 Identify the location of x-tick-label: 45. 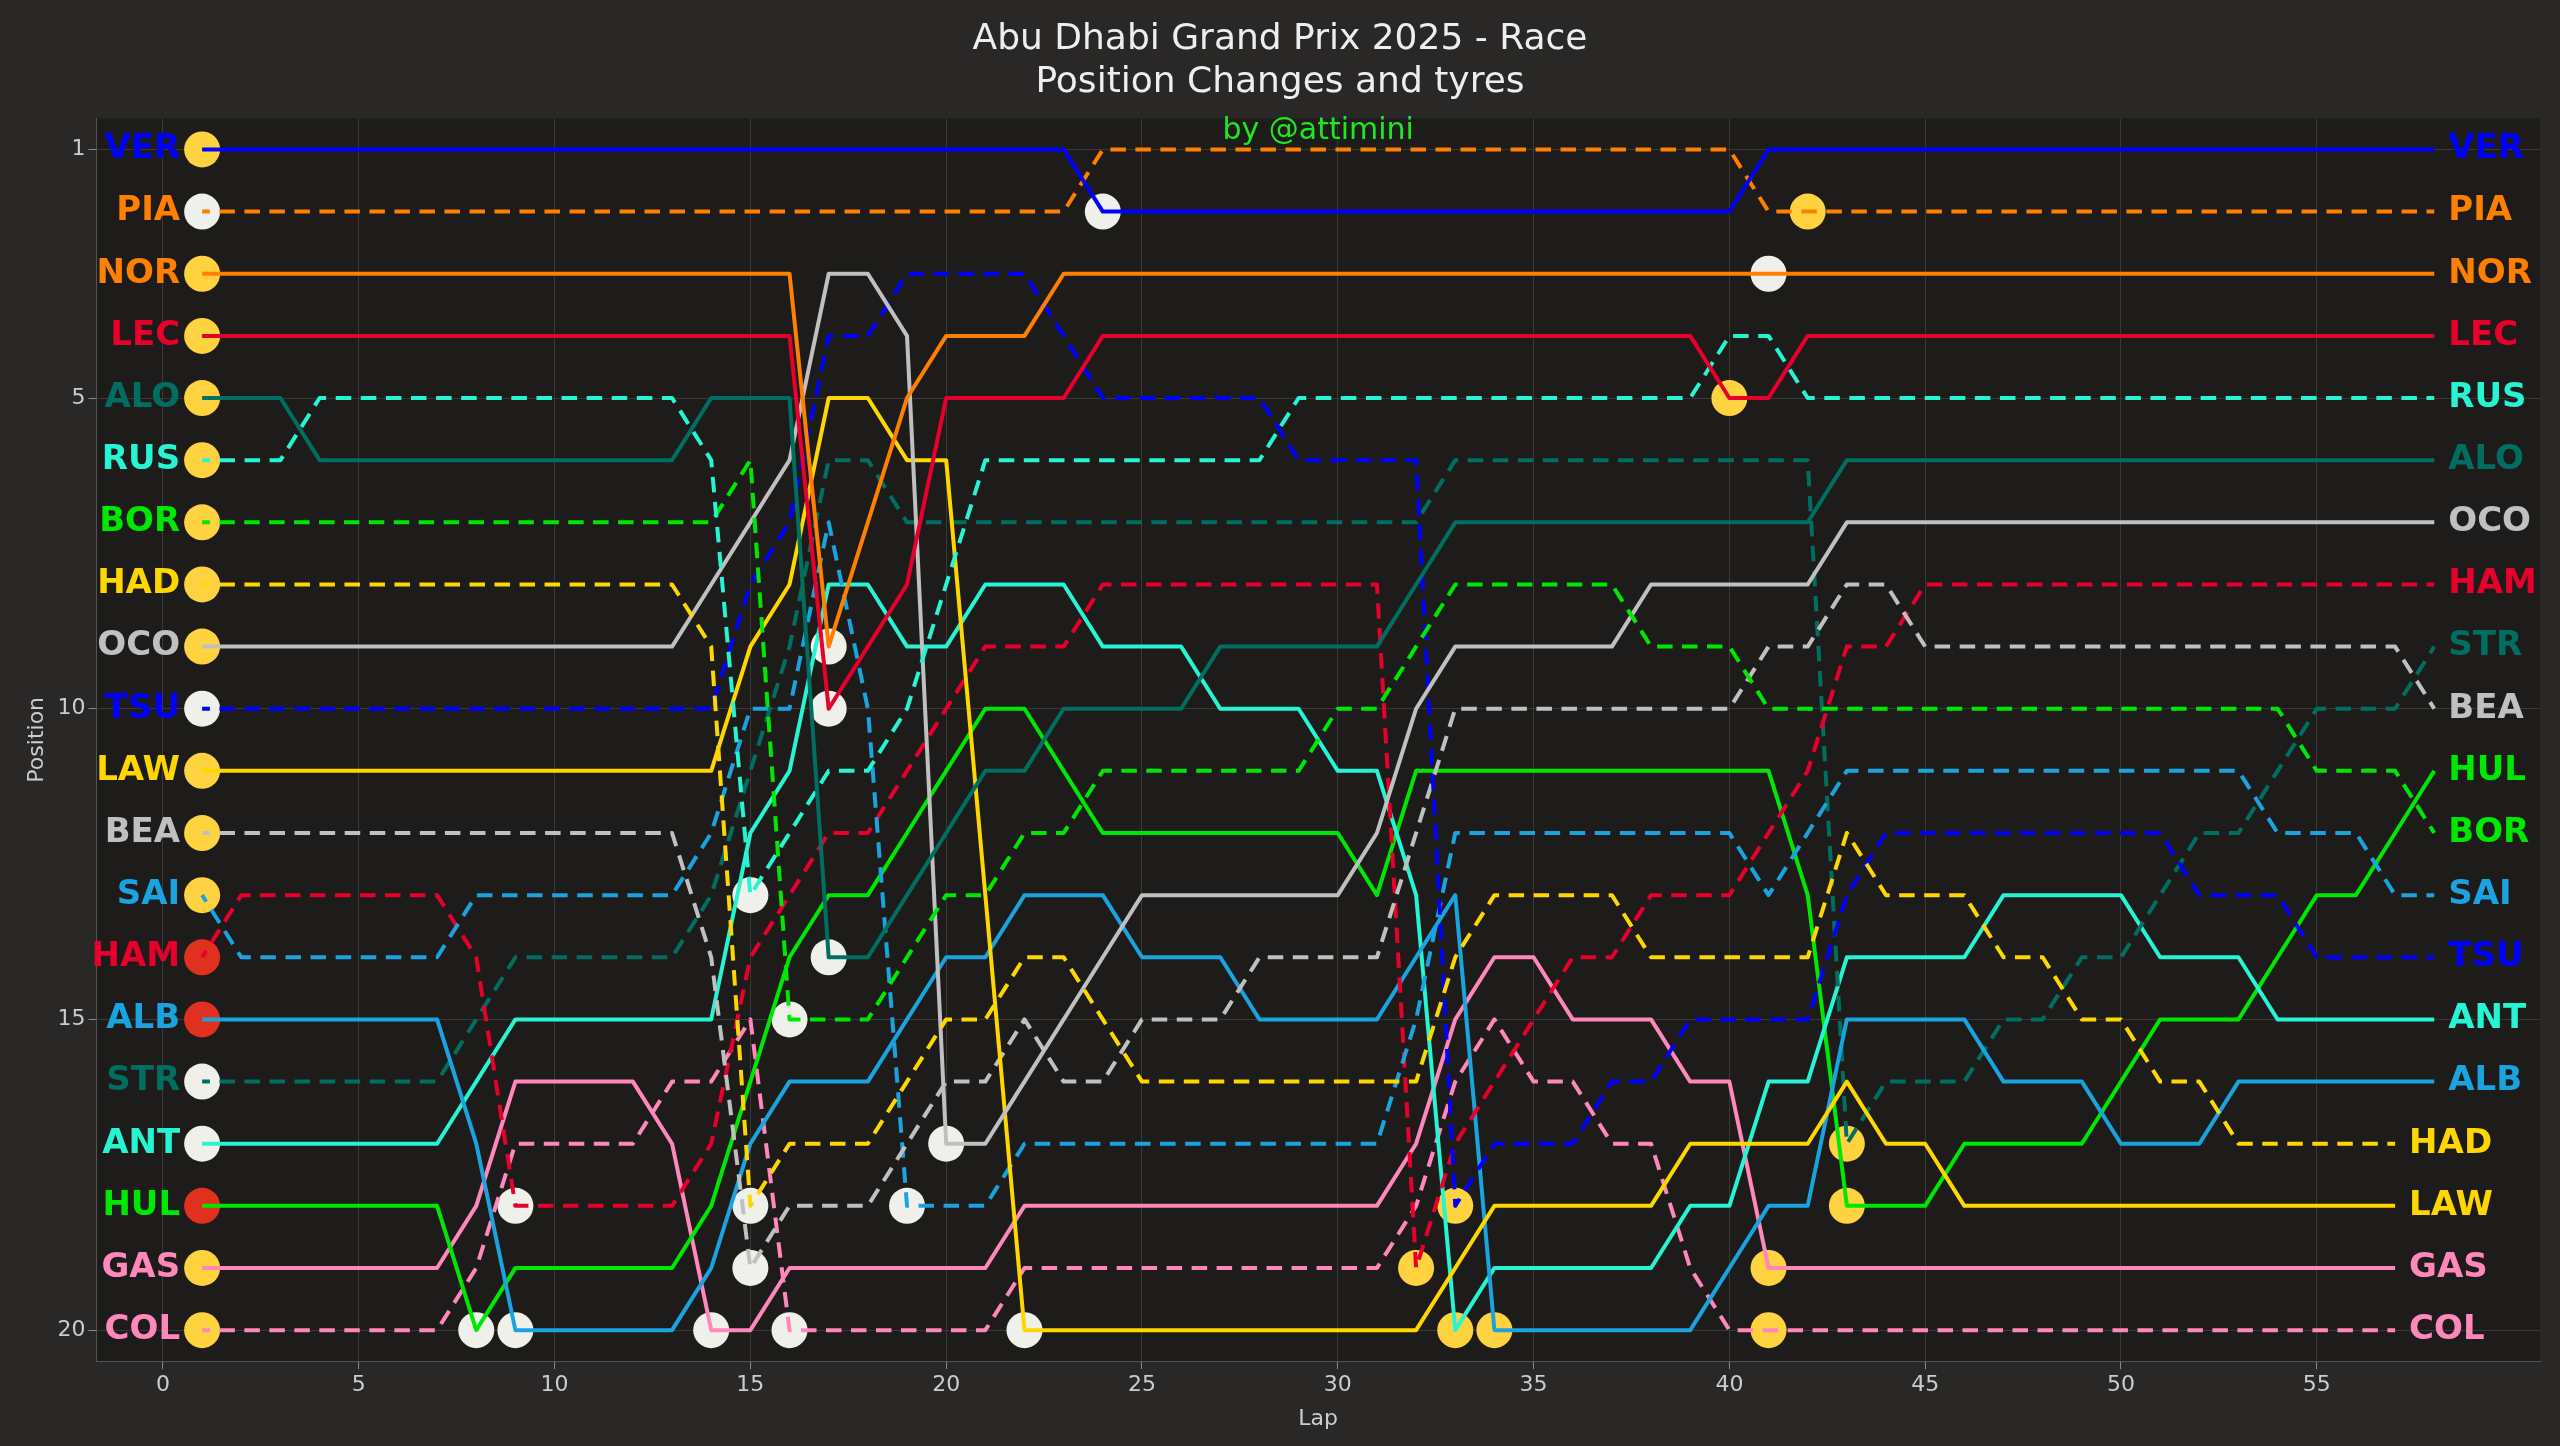
(1925, 1384).